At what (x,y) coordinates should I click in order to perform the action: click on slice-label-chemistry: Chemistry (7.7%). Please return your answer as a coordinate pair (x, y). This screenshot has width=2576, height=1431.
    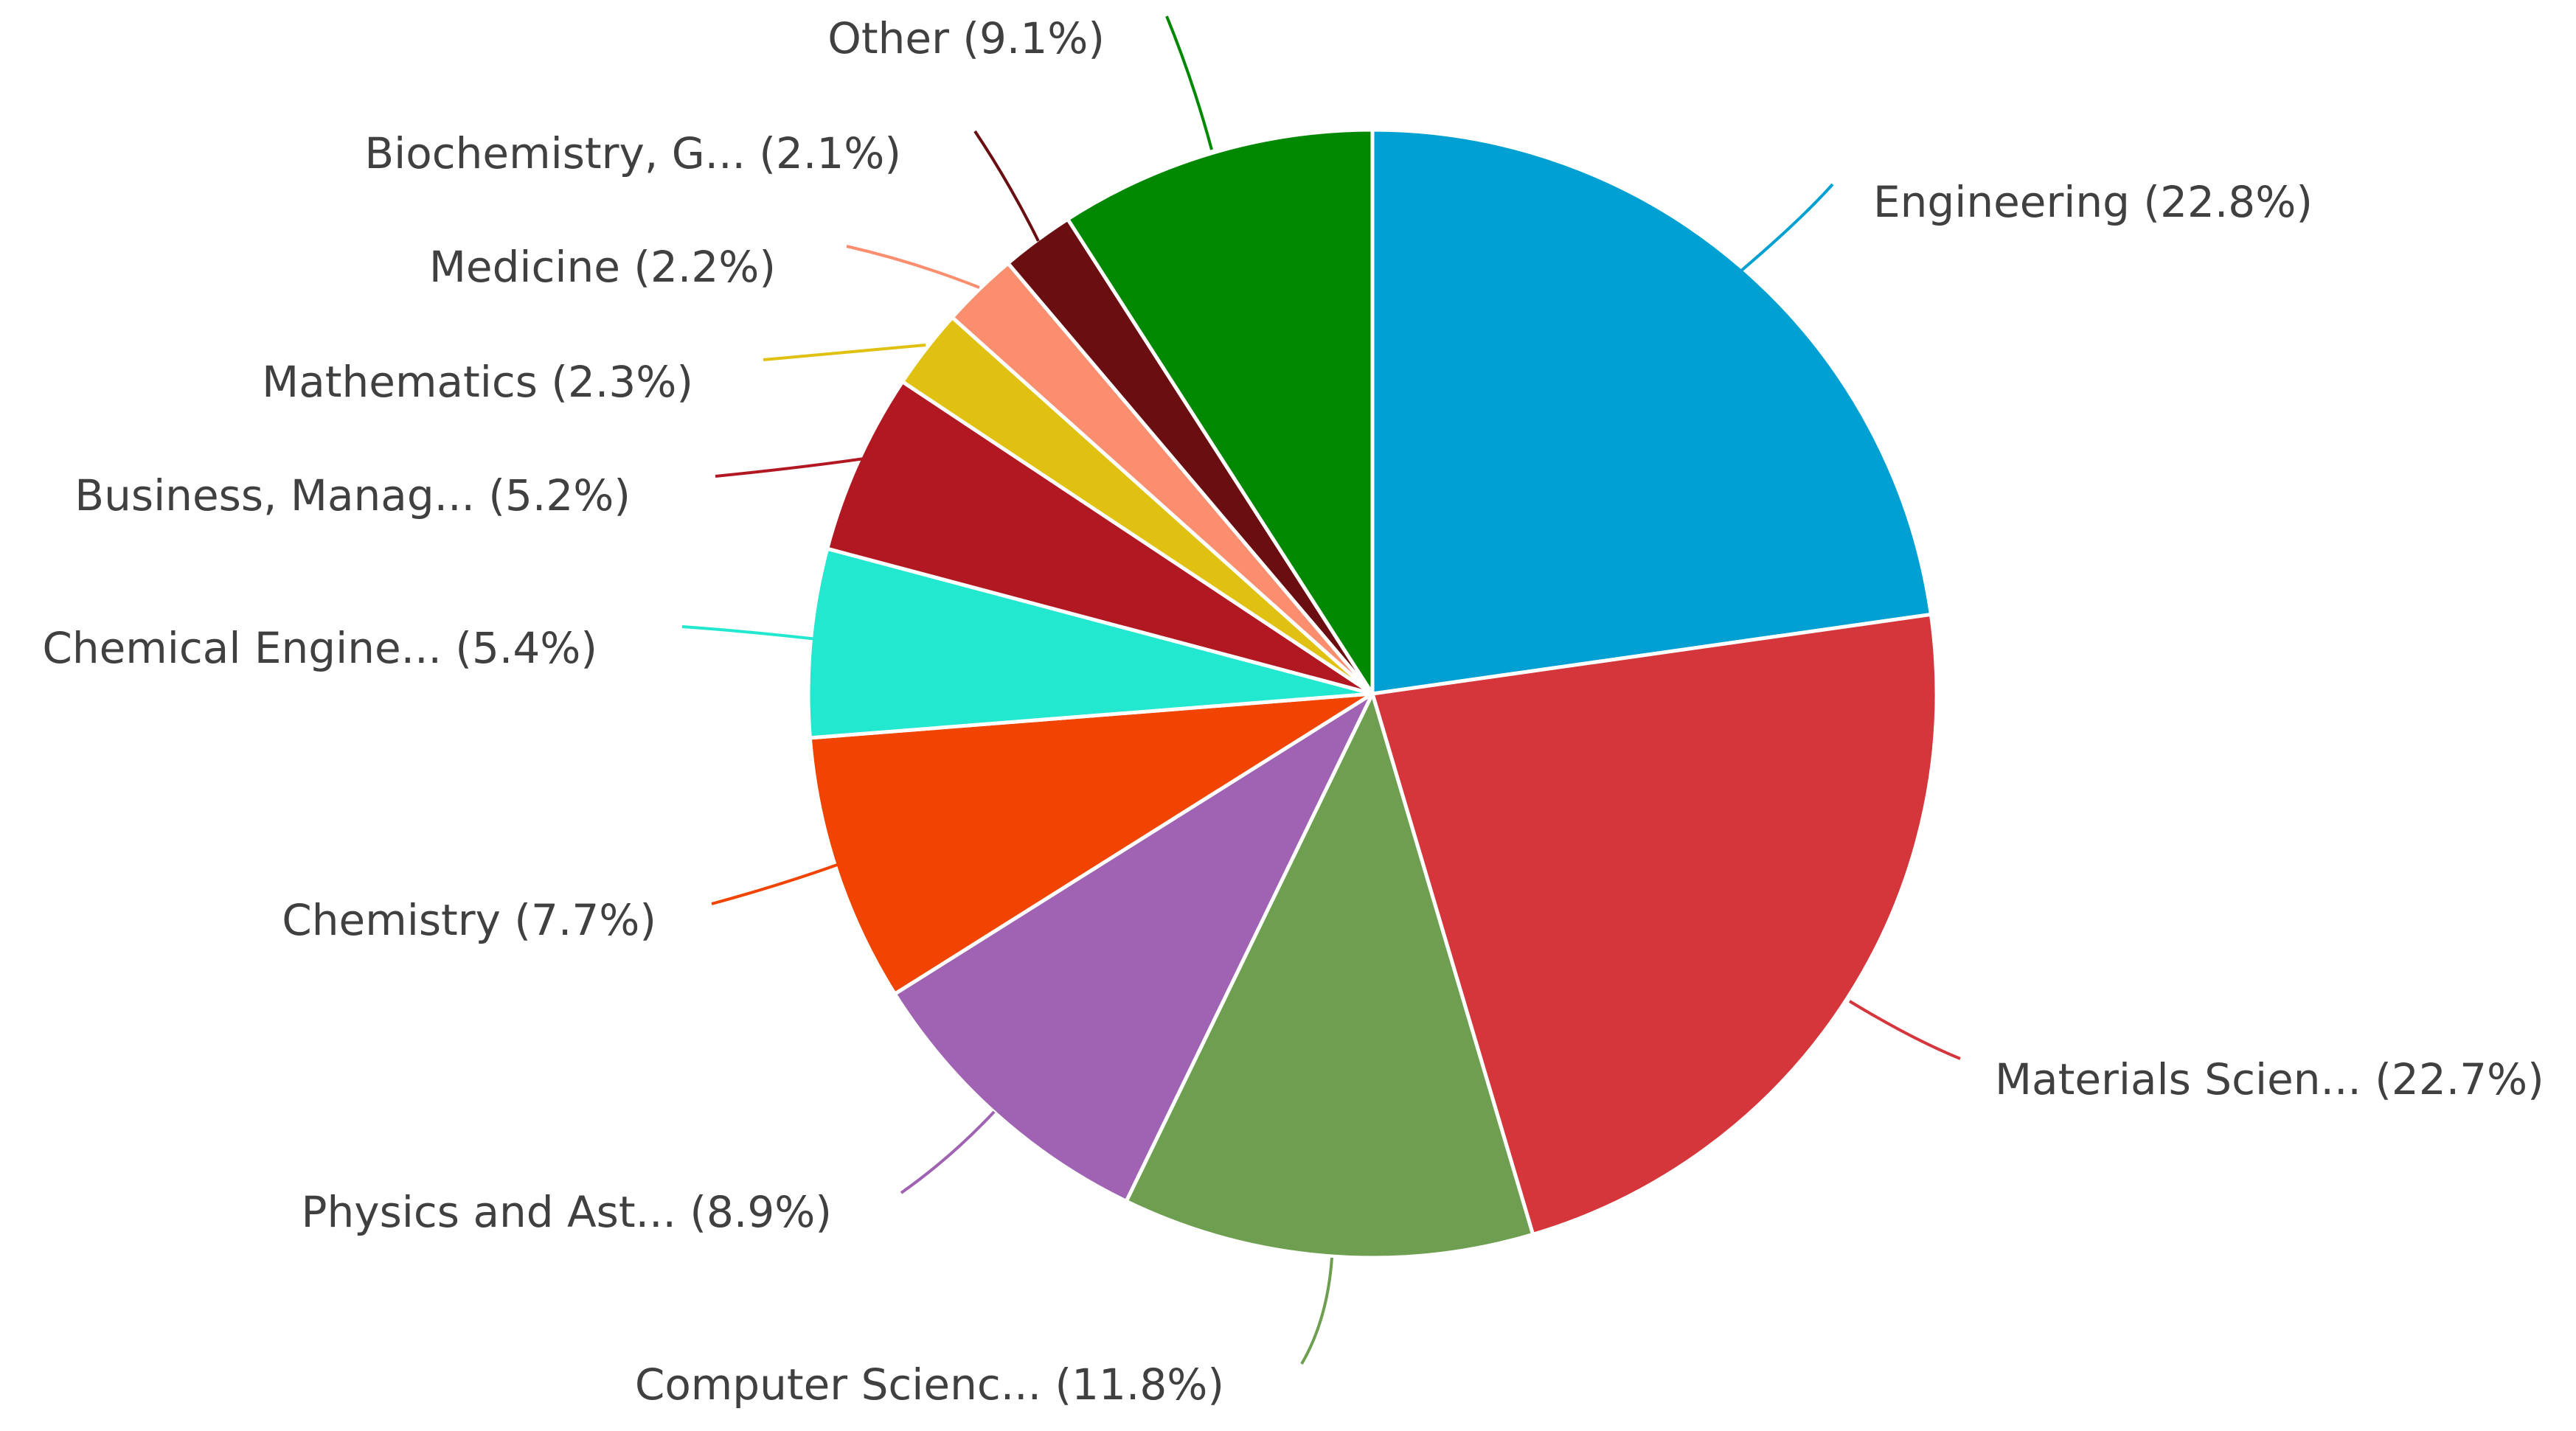
    Looking at the image, I should click on (469, 920).